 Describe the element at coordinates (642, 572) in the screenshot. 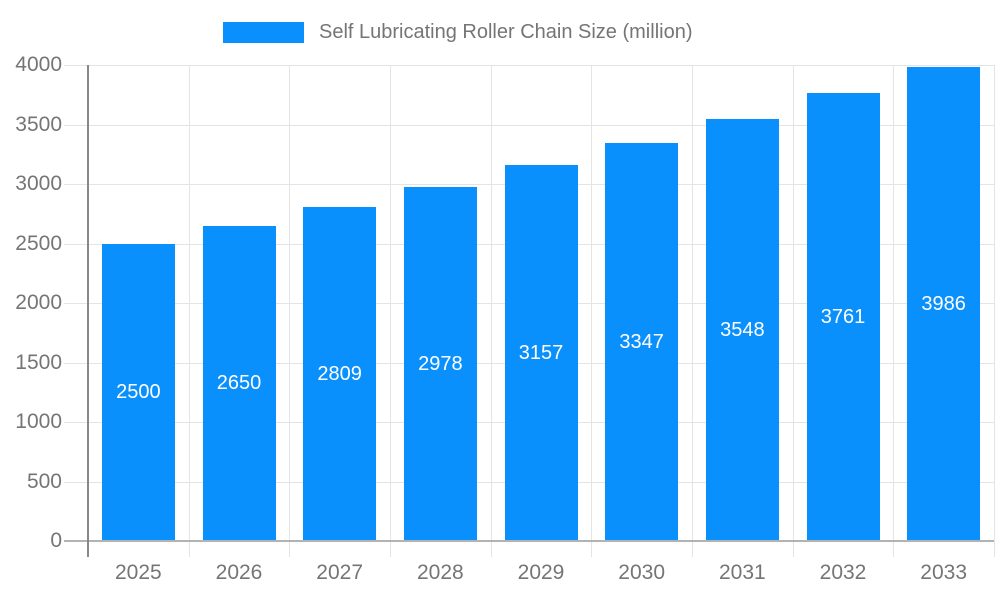

I see `x-tick-label: 2030` at that location.